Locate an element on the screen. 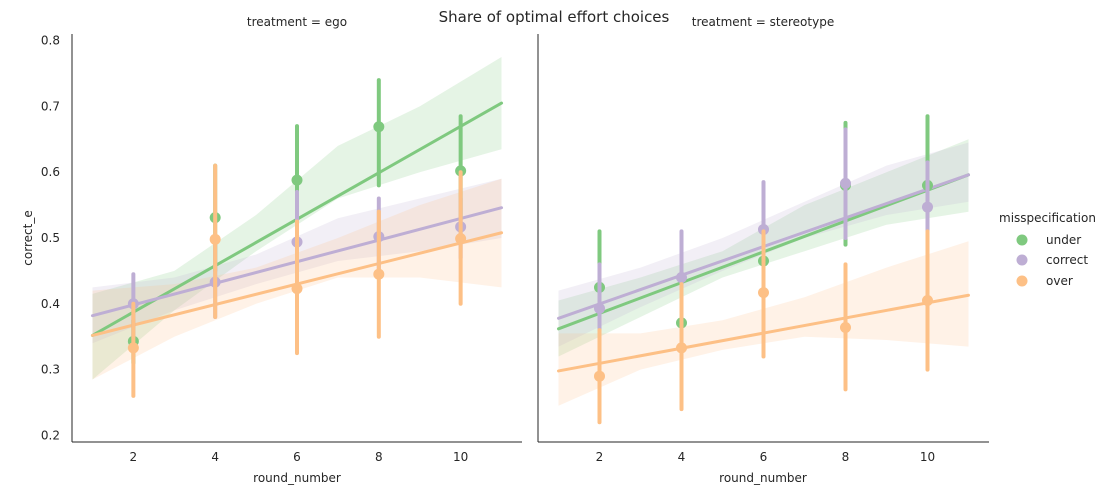  y-axis-label: correct_e is located at coordinates (28, 237).